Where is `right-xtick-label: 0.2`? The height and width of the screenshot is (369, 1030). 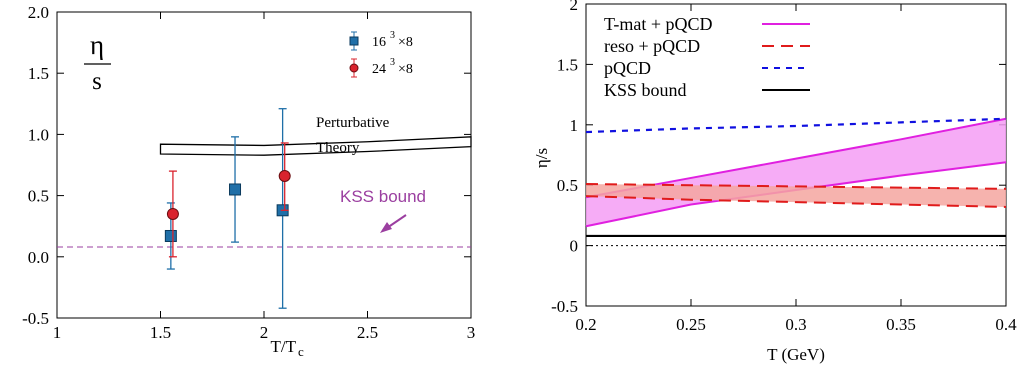 right-xtick-label: 0.2 is located at coordinates (585, 324).